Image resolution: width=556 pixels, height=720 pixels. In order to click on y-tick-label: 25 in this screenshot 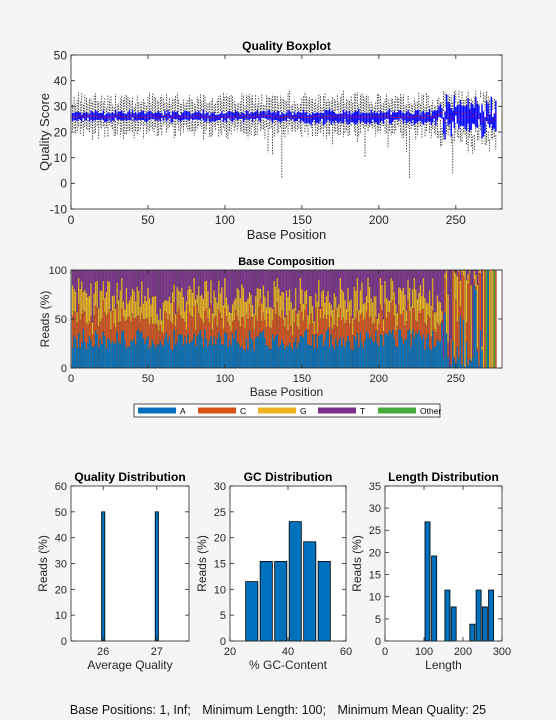, I will do `click(220, 513)`.